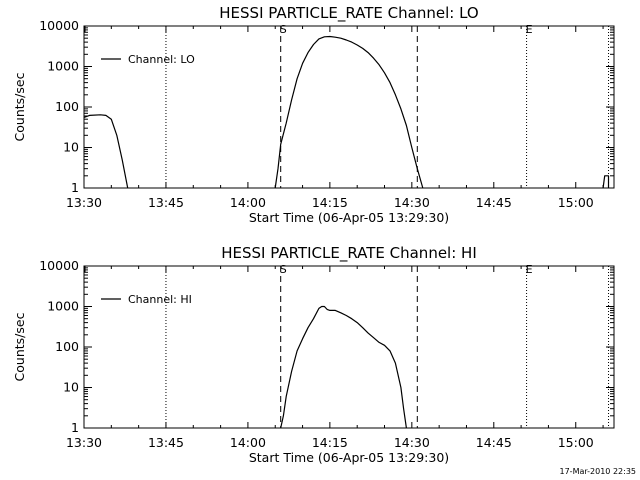 Image resolution: width=640 pixels, height=480 pixels. I want to click on footer-timestamp: 17-Mar-2010 22:35, so click(598, 471).